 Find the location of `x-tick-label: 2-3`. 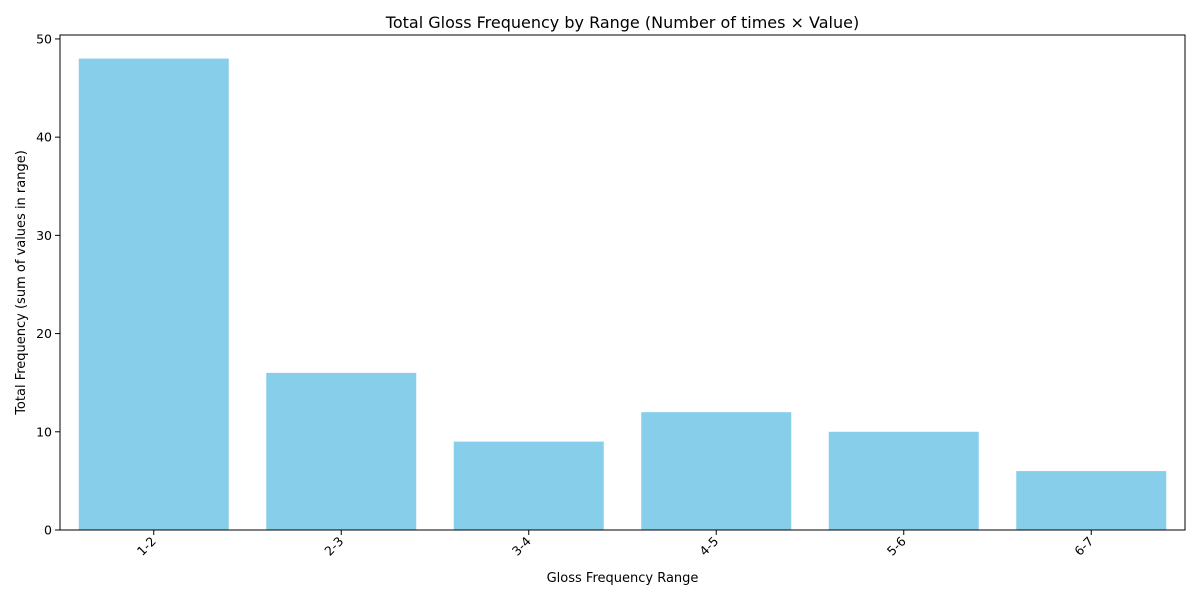

x-tick-label: 2-3 is located at coordinates (333, 546).